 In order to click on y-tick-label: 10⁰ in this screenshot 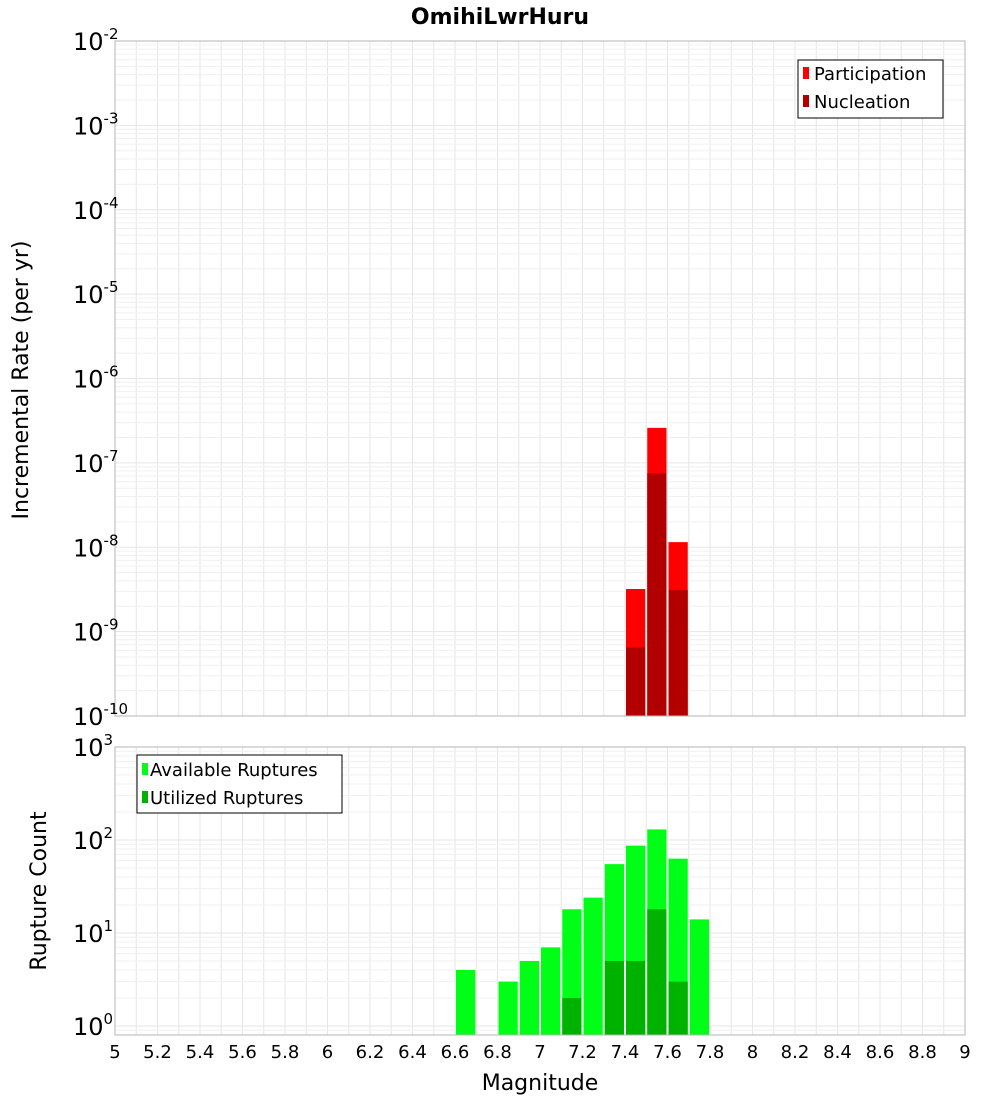, I will do `click(93, 1025)`.